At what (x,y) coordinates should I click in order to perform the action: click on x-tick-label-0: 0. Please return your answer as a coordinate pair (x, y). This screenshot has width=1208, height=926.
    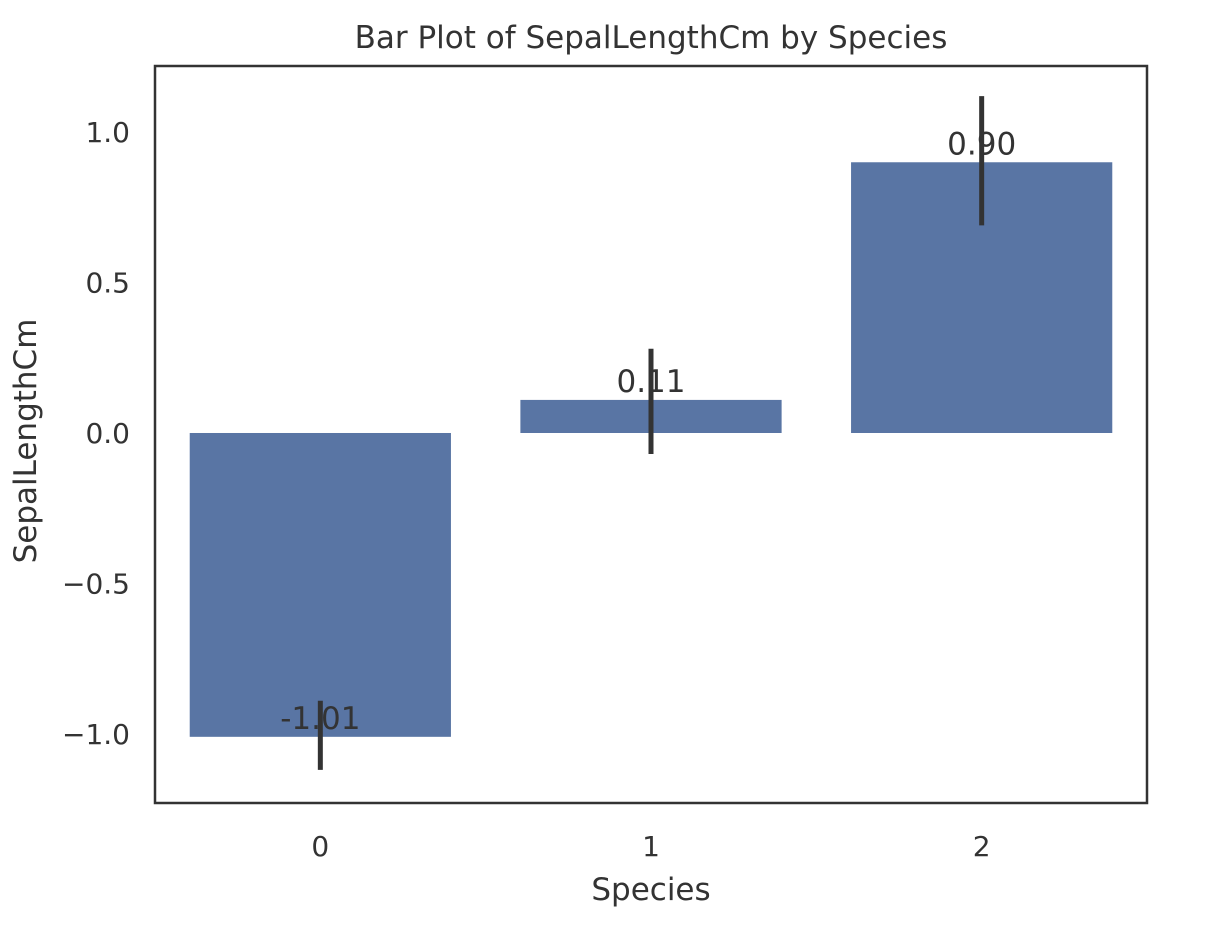
    Looking at the image, I should click on (320, 846).